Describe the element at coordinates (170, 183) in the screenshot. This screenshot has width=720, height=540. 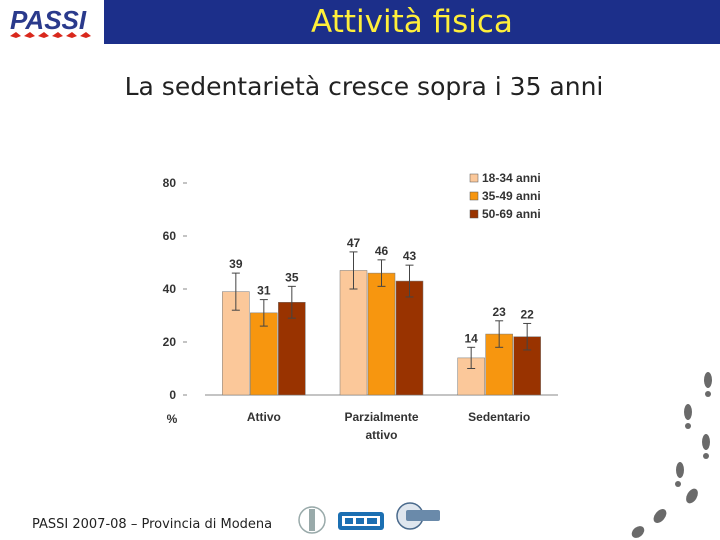
I see `y-tick-label: 80` at that location.